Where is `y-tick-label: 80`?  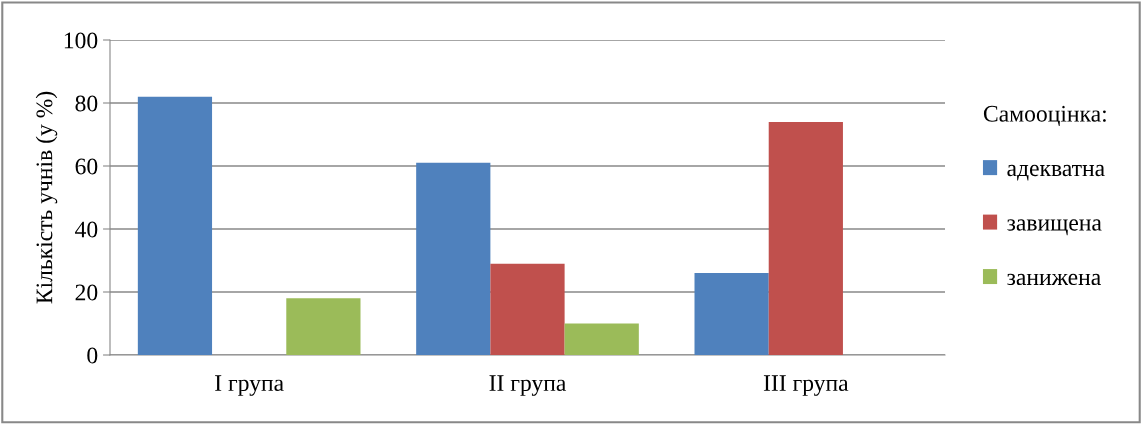 y-tick-label: 80 is located at coordinates (86, 103).